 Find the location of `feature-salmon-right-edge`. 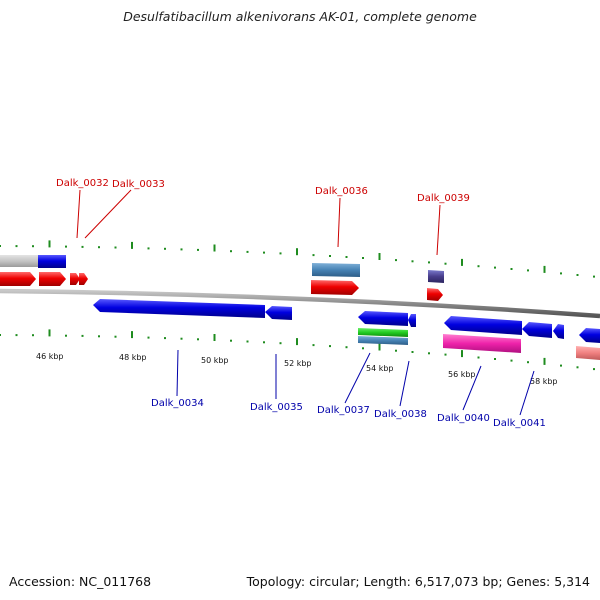

feature-salmon-right-edge is located at coordinates (588, 353).